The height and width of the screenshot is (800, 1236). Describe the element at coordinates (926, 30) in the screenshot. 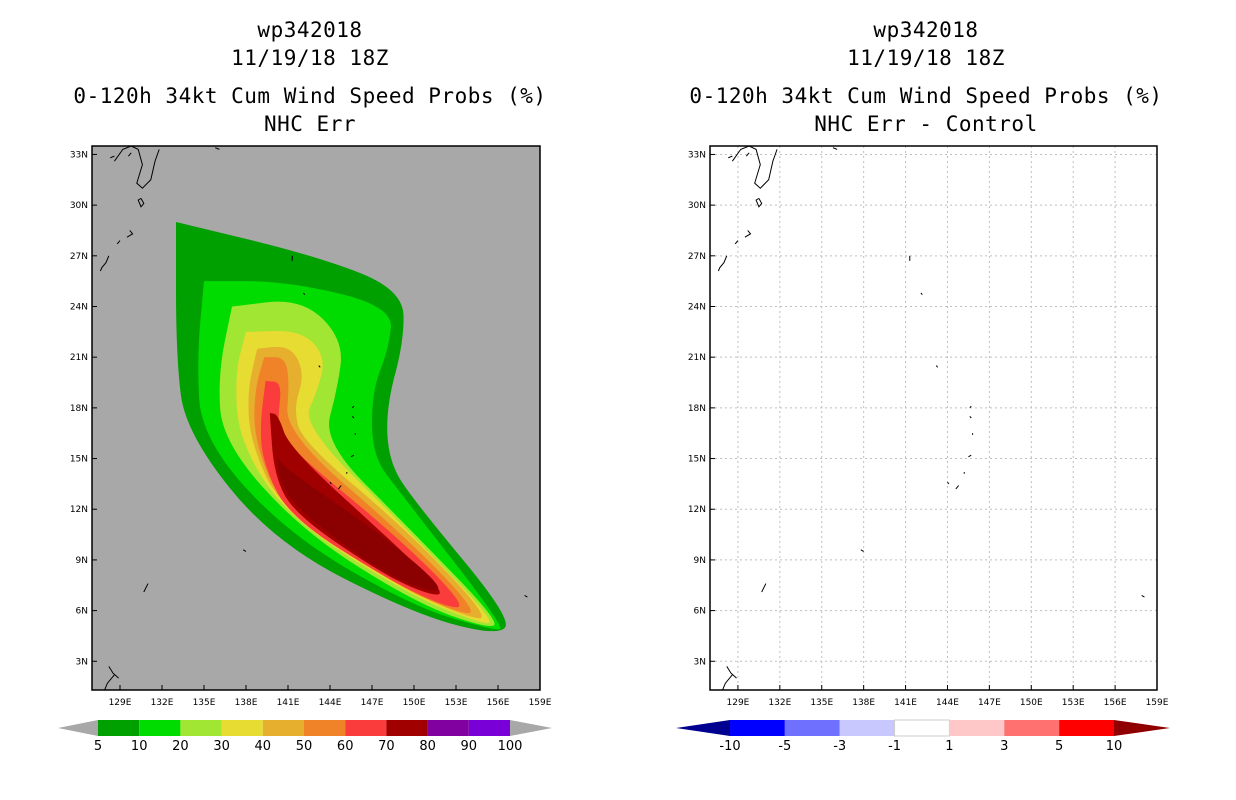

I see `right-storm-id: wp342018` at that location.